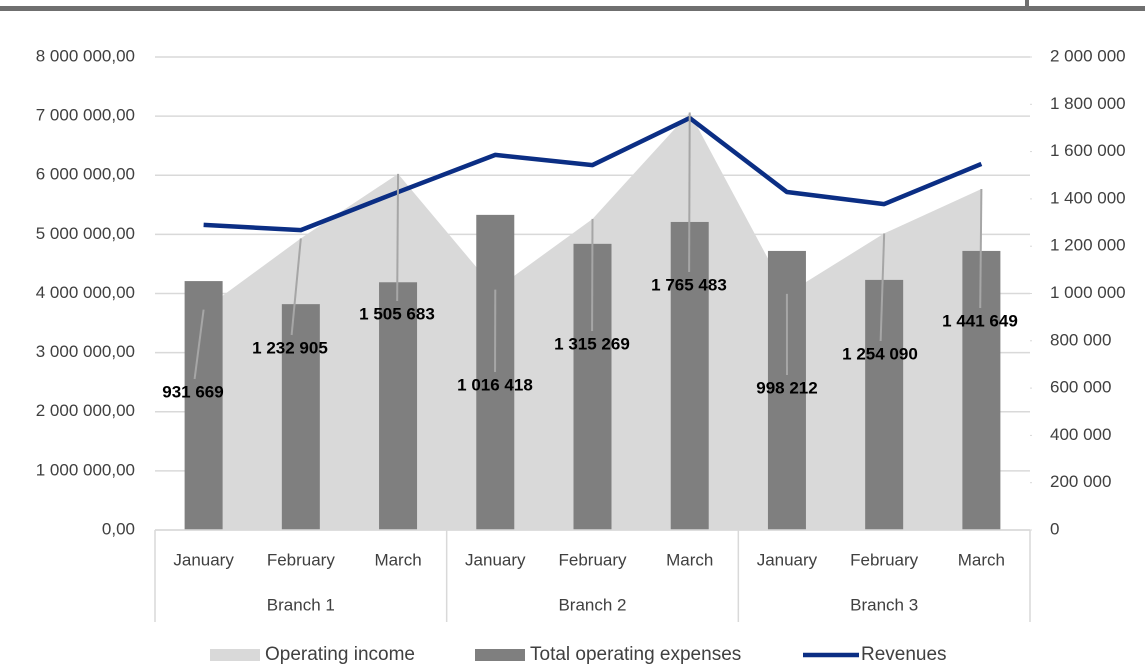 Image resolution: width=1145 pixels, height=666 pixels. Describe the element at coordinates (786, 387) in the screenshot. I see `data-label: 998 212` at that location.